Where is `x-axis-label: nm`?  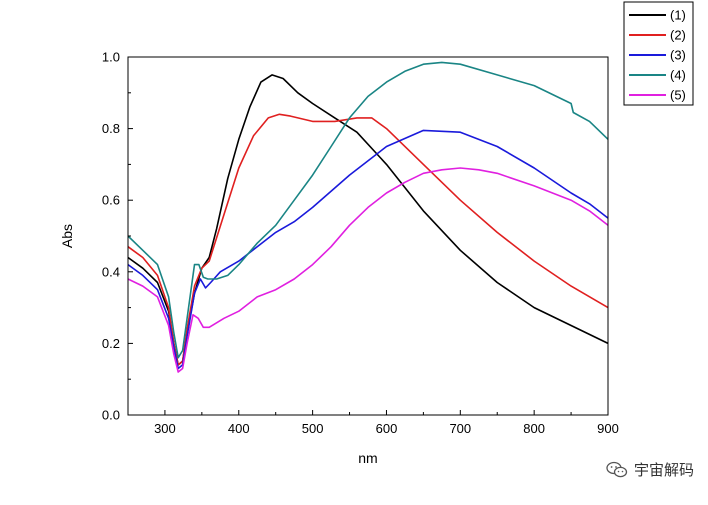
x-axis-label: nm is located at coordinates (367, 458).